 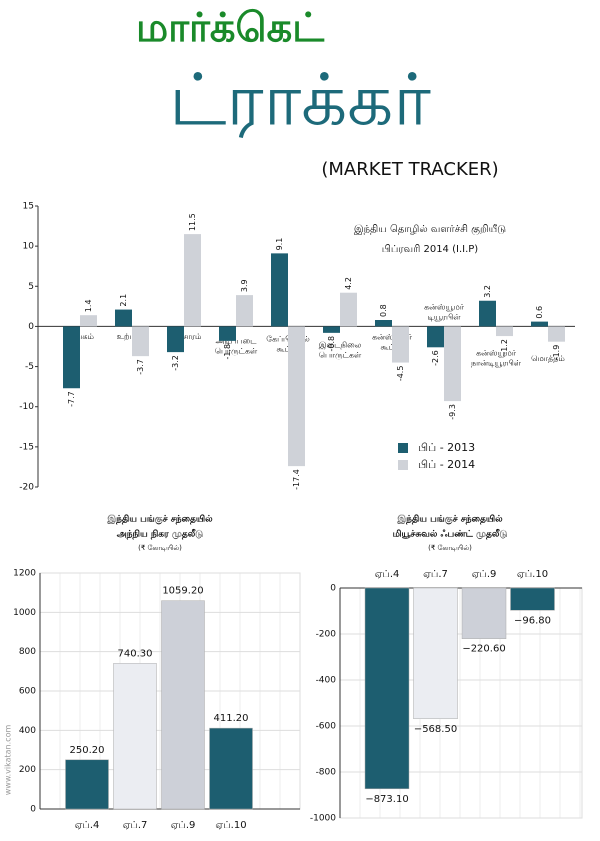 What do you see at coordinates (27, 731) in the screenshot?
I see `y-tick-label: 400` at bounding box center [27, 731].